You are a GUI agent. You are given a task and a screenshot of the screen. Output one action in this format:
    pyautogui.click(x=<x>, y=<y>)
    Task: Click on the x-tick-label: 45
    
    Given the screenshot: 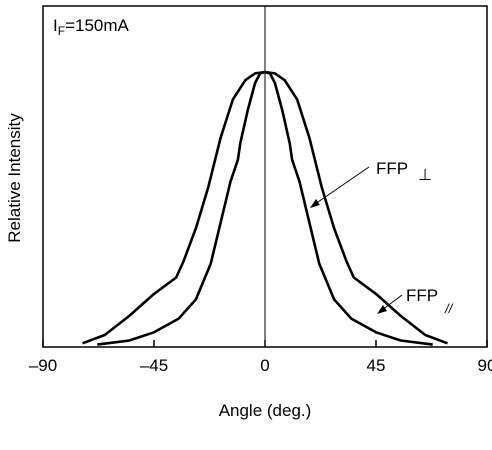 What is the action you would take?
    pyautogui.click(x=376, y=365)
    